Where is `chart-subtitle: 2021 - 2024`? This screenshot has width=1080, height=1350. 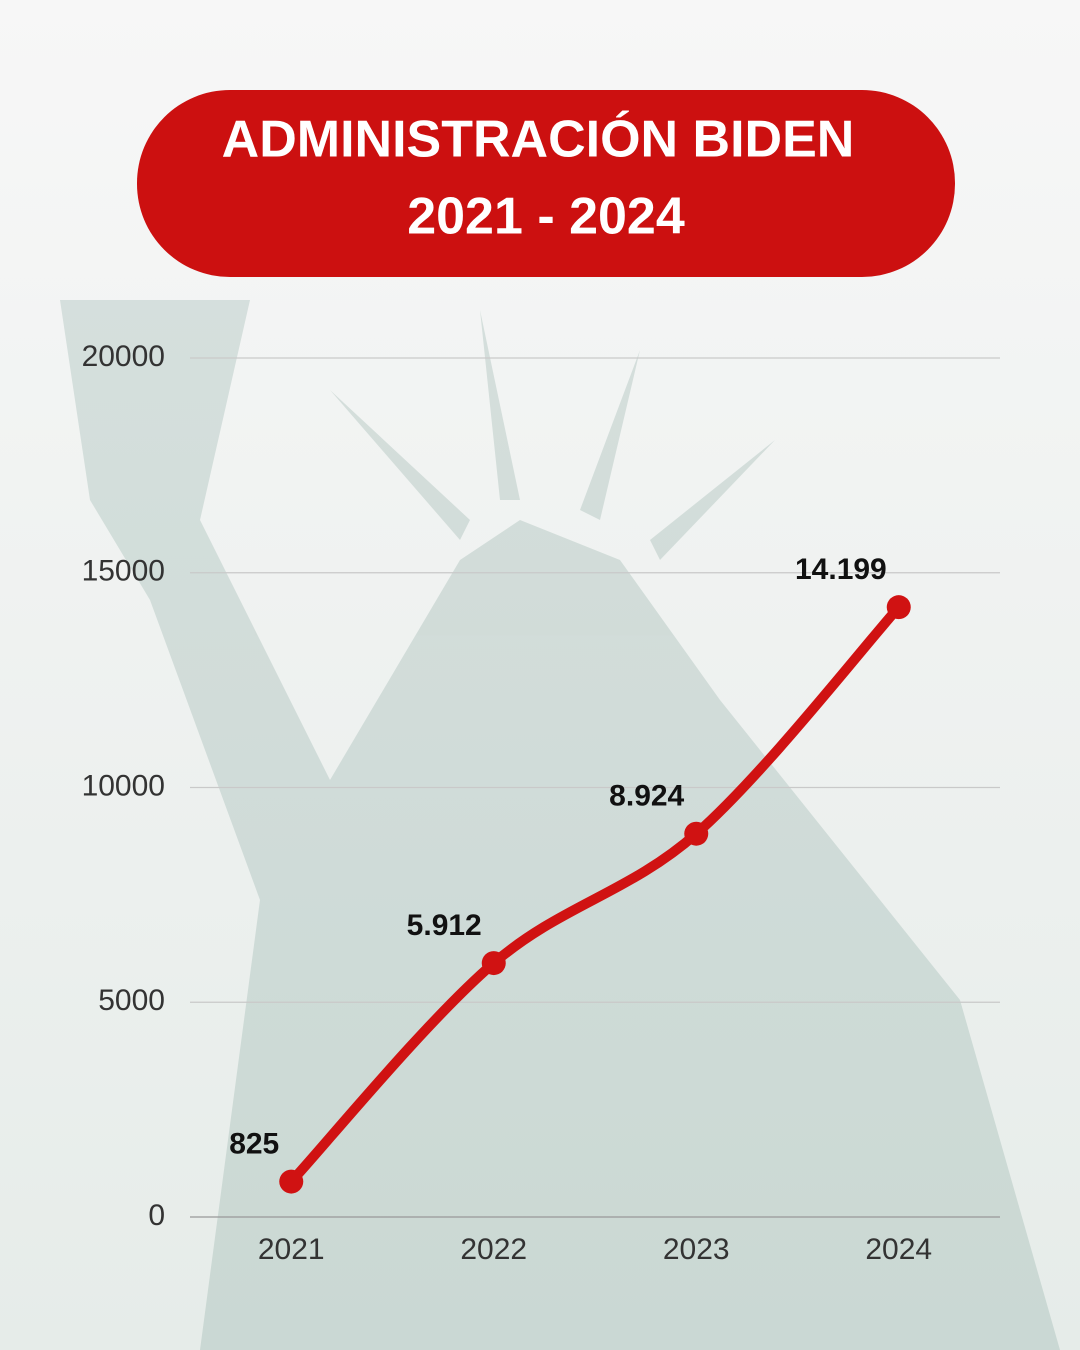
chart-subtitle: 2021 - 2024 is located at coordinates (546, 217).